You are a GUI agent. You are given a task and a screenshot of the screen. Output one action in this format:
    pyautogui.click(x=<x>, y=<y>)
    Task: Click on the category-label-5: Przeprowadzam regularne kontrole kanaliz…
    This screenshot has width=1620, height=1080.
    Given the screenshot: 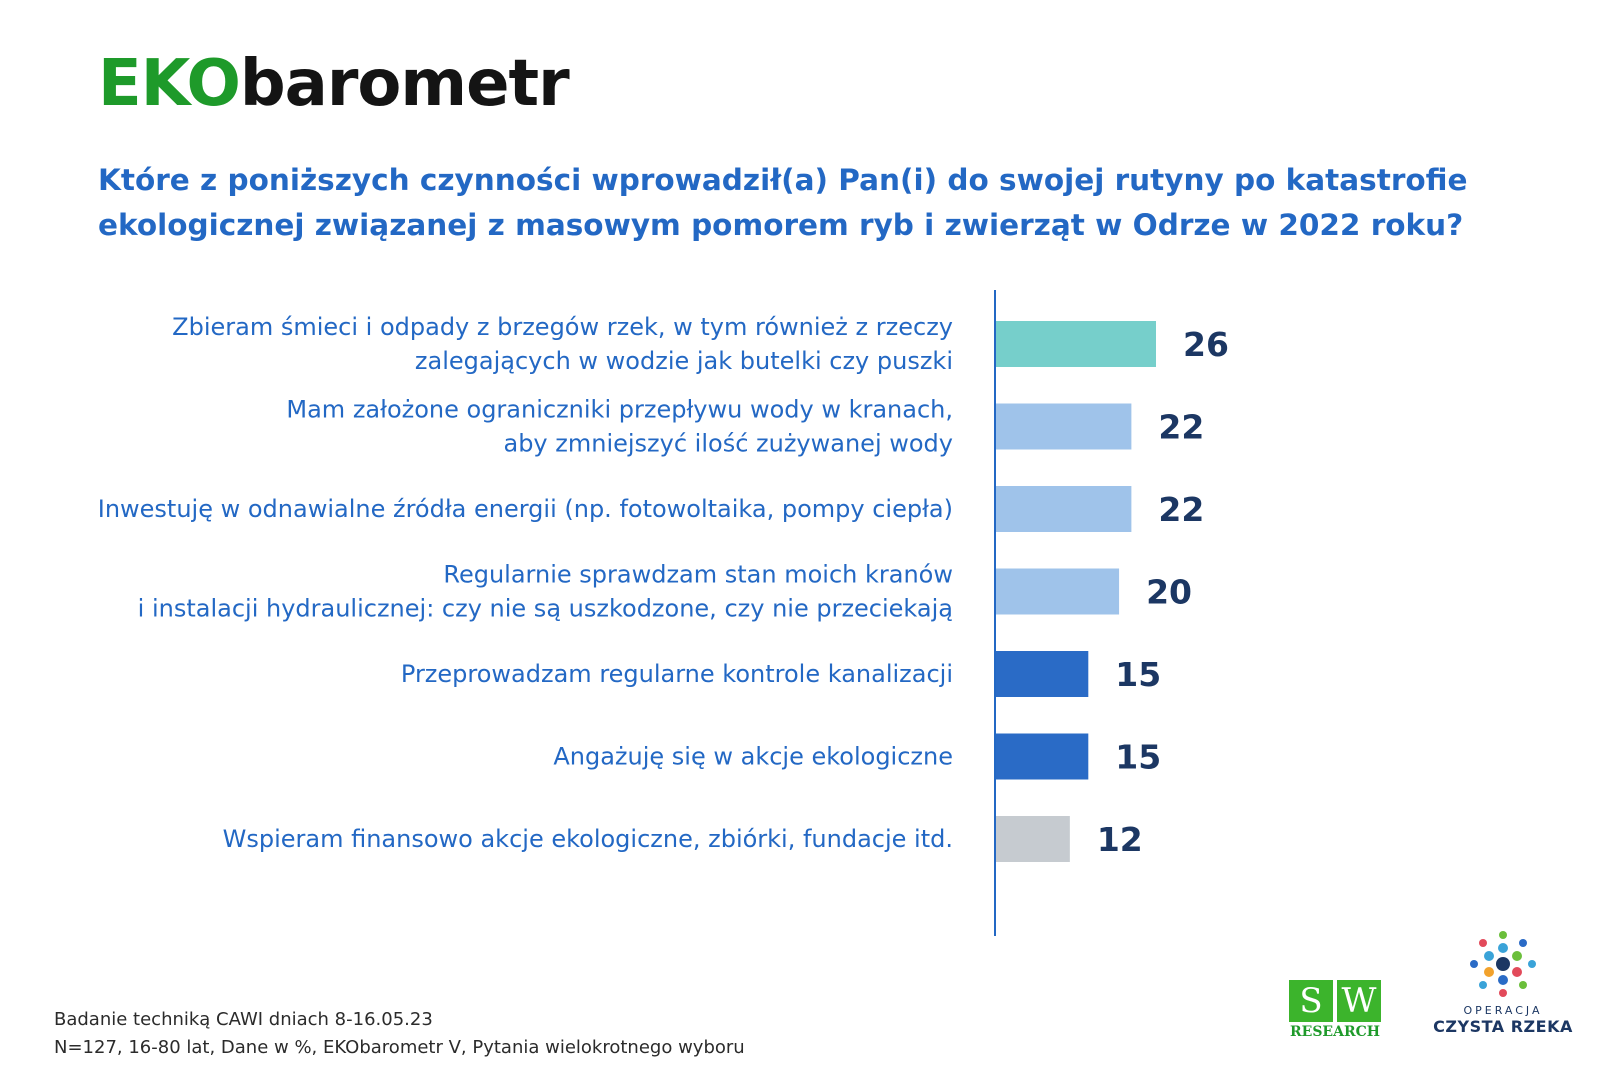 What is the action you would take?
    pyautogui.click(x=677, y=674)
    